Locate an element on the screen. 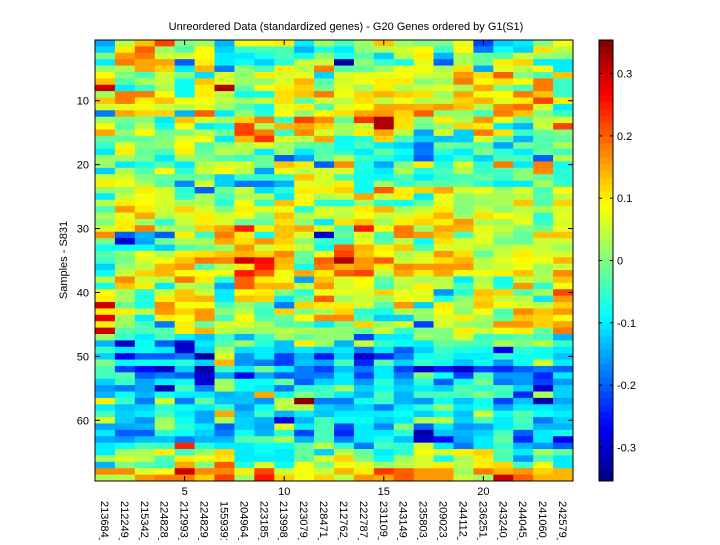  x-category-label: 243149_ is located at coordinates (403, 520).